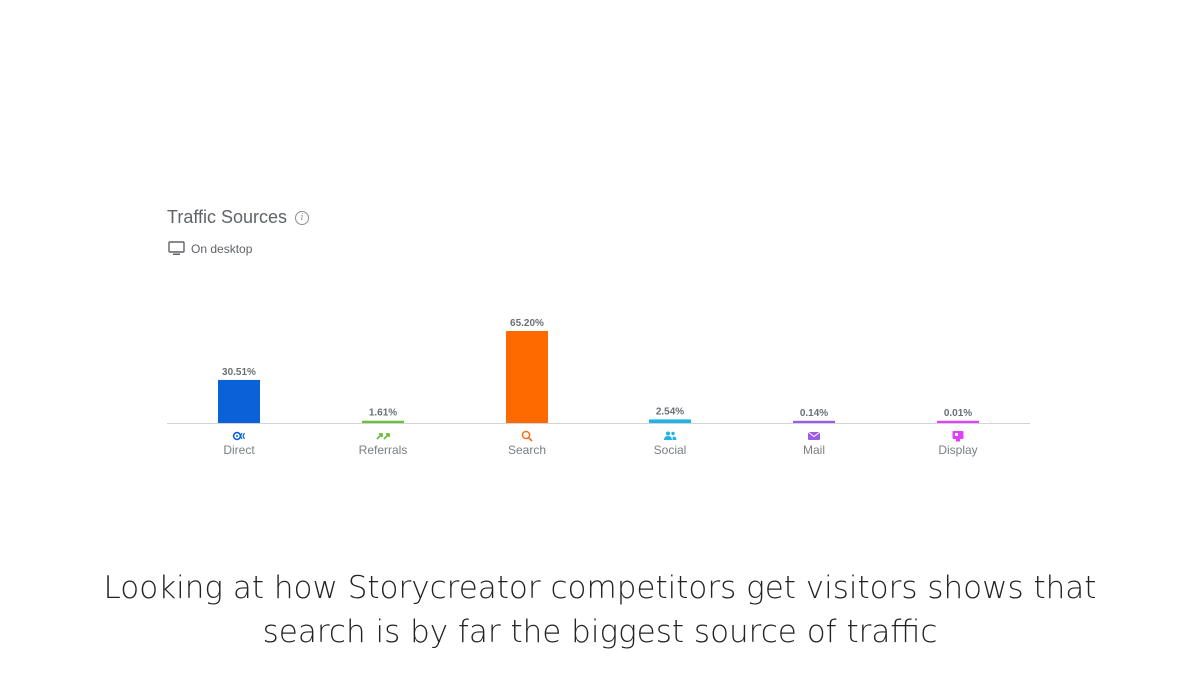 This screenshot has width=1200, height=675. Describe the element at coordinates (176, 248) in the screenshot. I see `desktop-monitor-icon` at that location.